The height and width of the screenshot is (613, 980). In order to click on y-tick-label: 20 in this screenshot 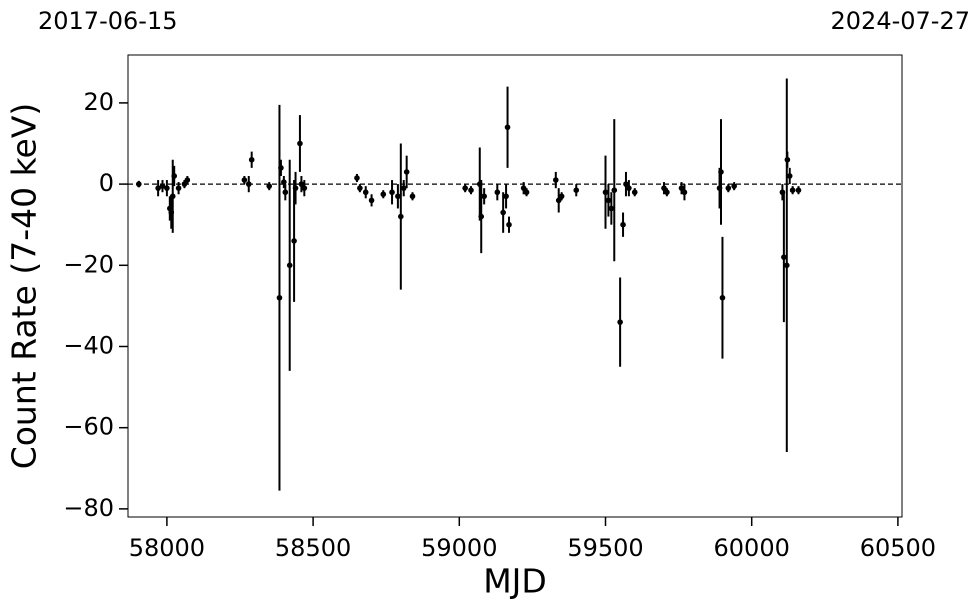, I will do `click(98, 102)`.